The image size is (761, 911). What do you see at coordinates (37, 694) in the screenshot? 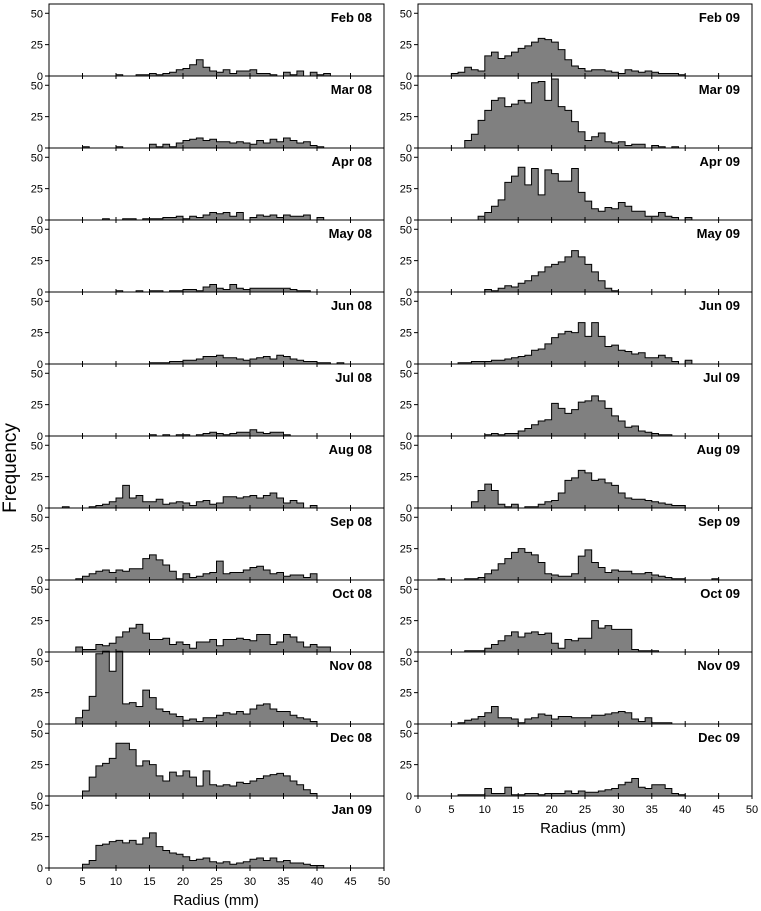
I see `y-tick-label-9: 25` at bounding box center [37, 694].